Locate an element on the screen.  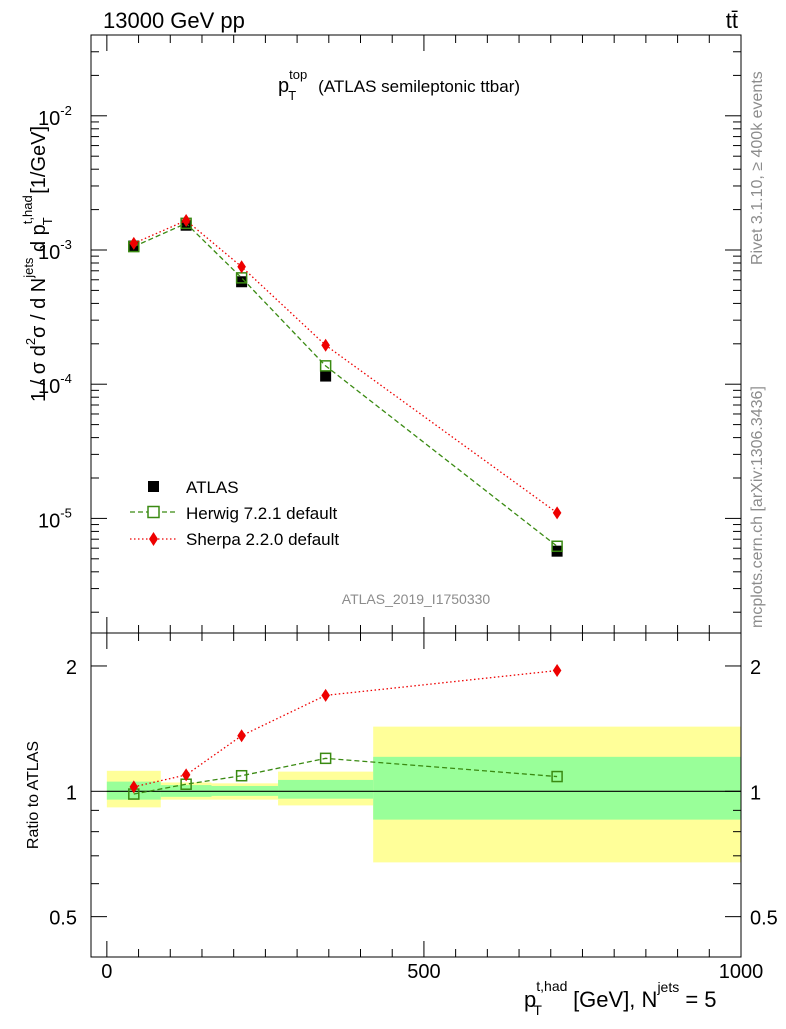
x-tick-label: 500 is located at coordinates (423, 972).